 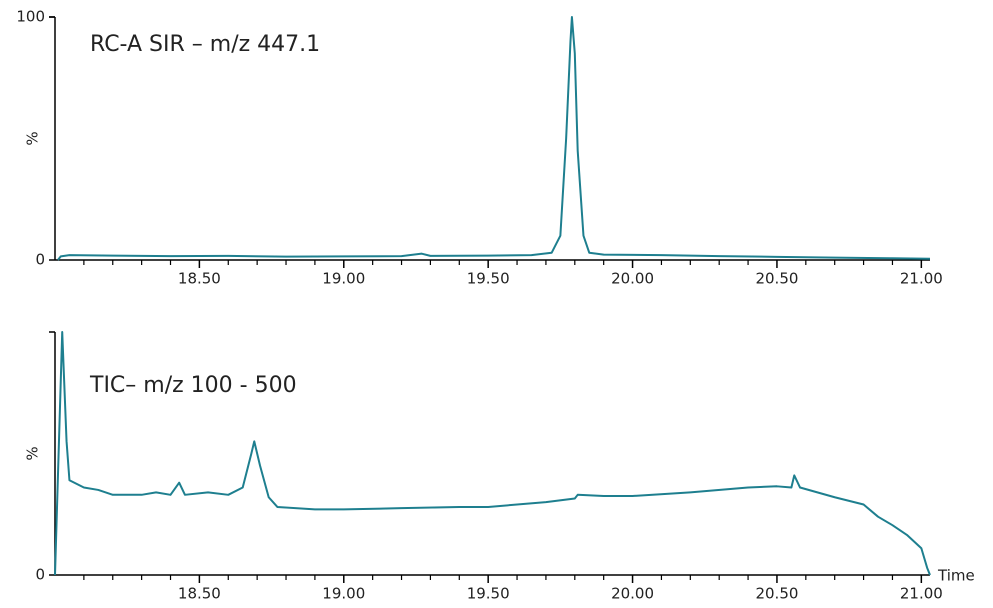 I want to click on x-axis-label: Time, so click(x=956, y=576).